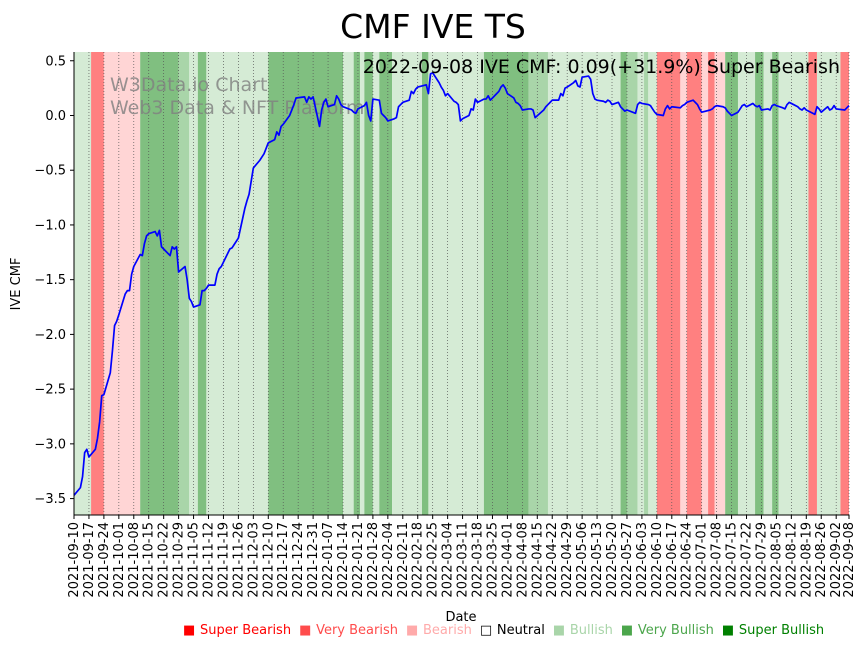 The height and width of the screenshot is (646, 867). Describe the element at coordinates (591, 630) in the screenshot. I see `legend-label: Bullish` at that location.